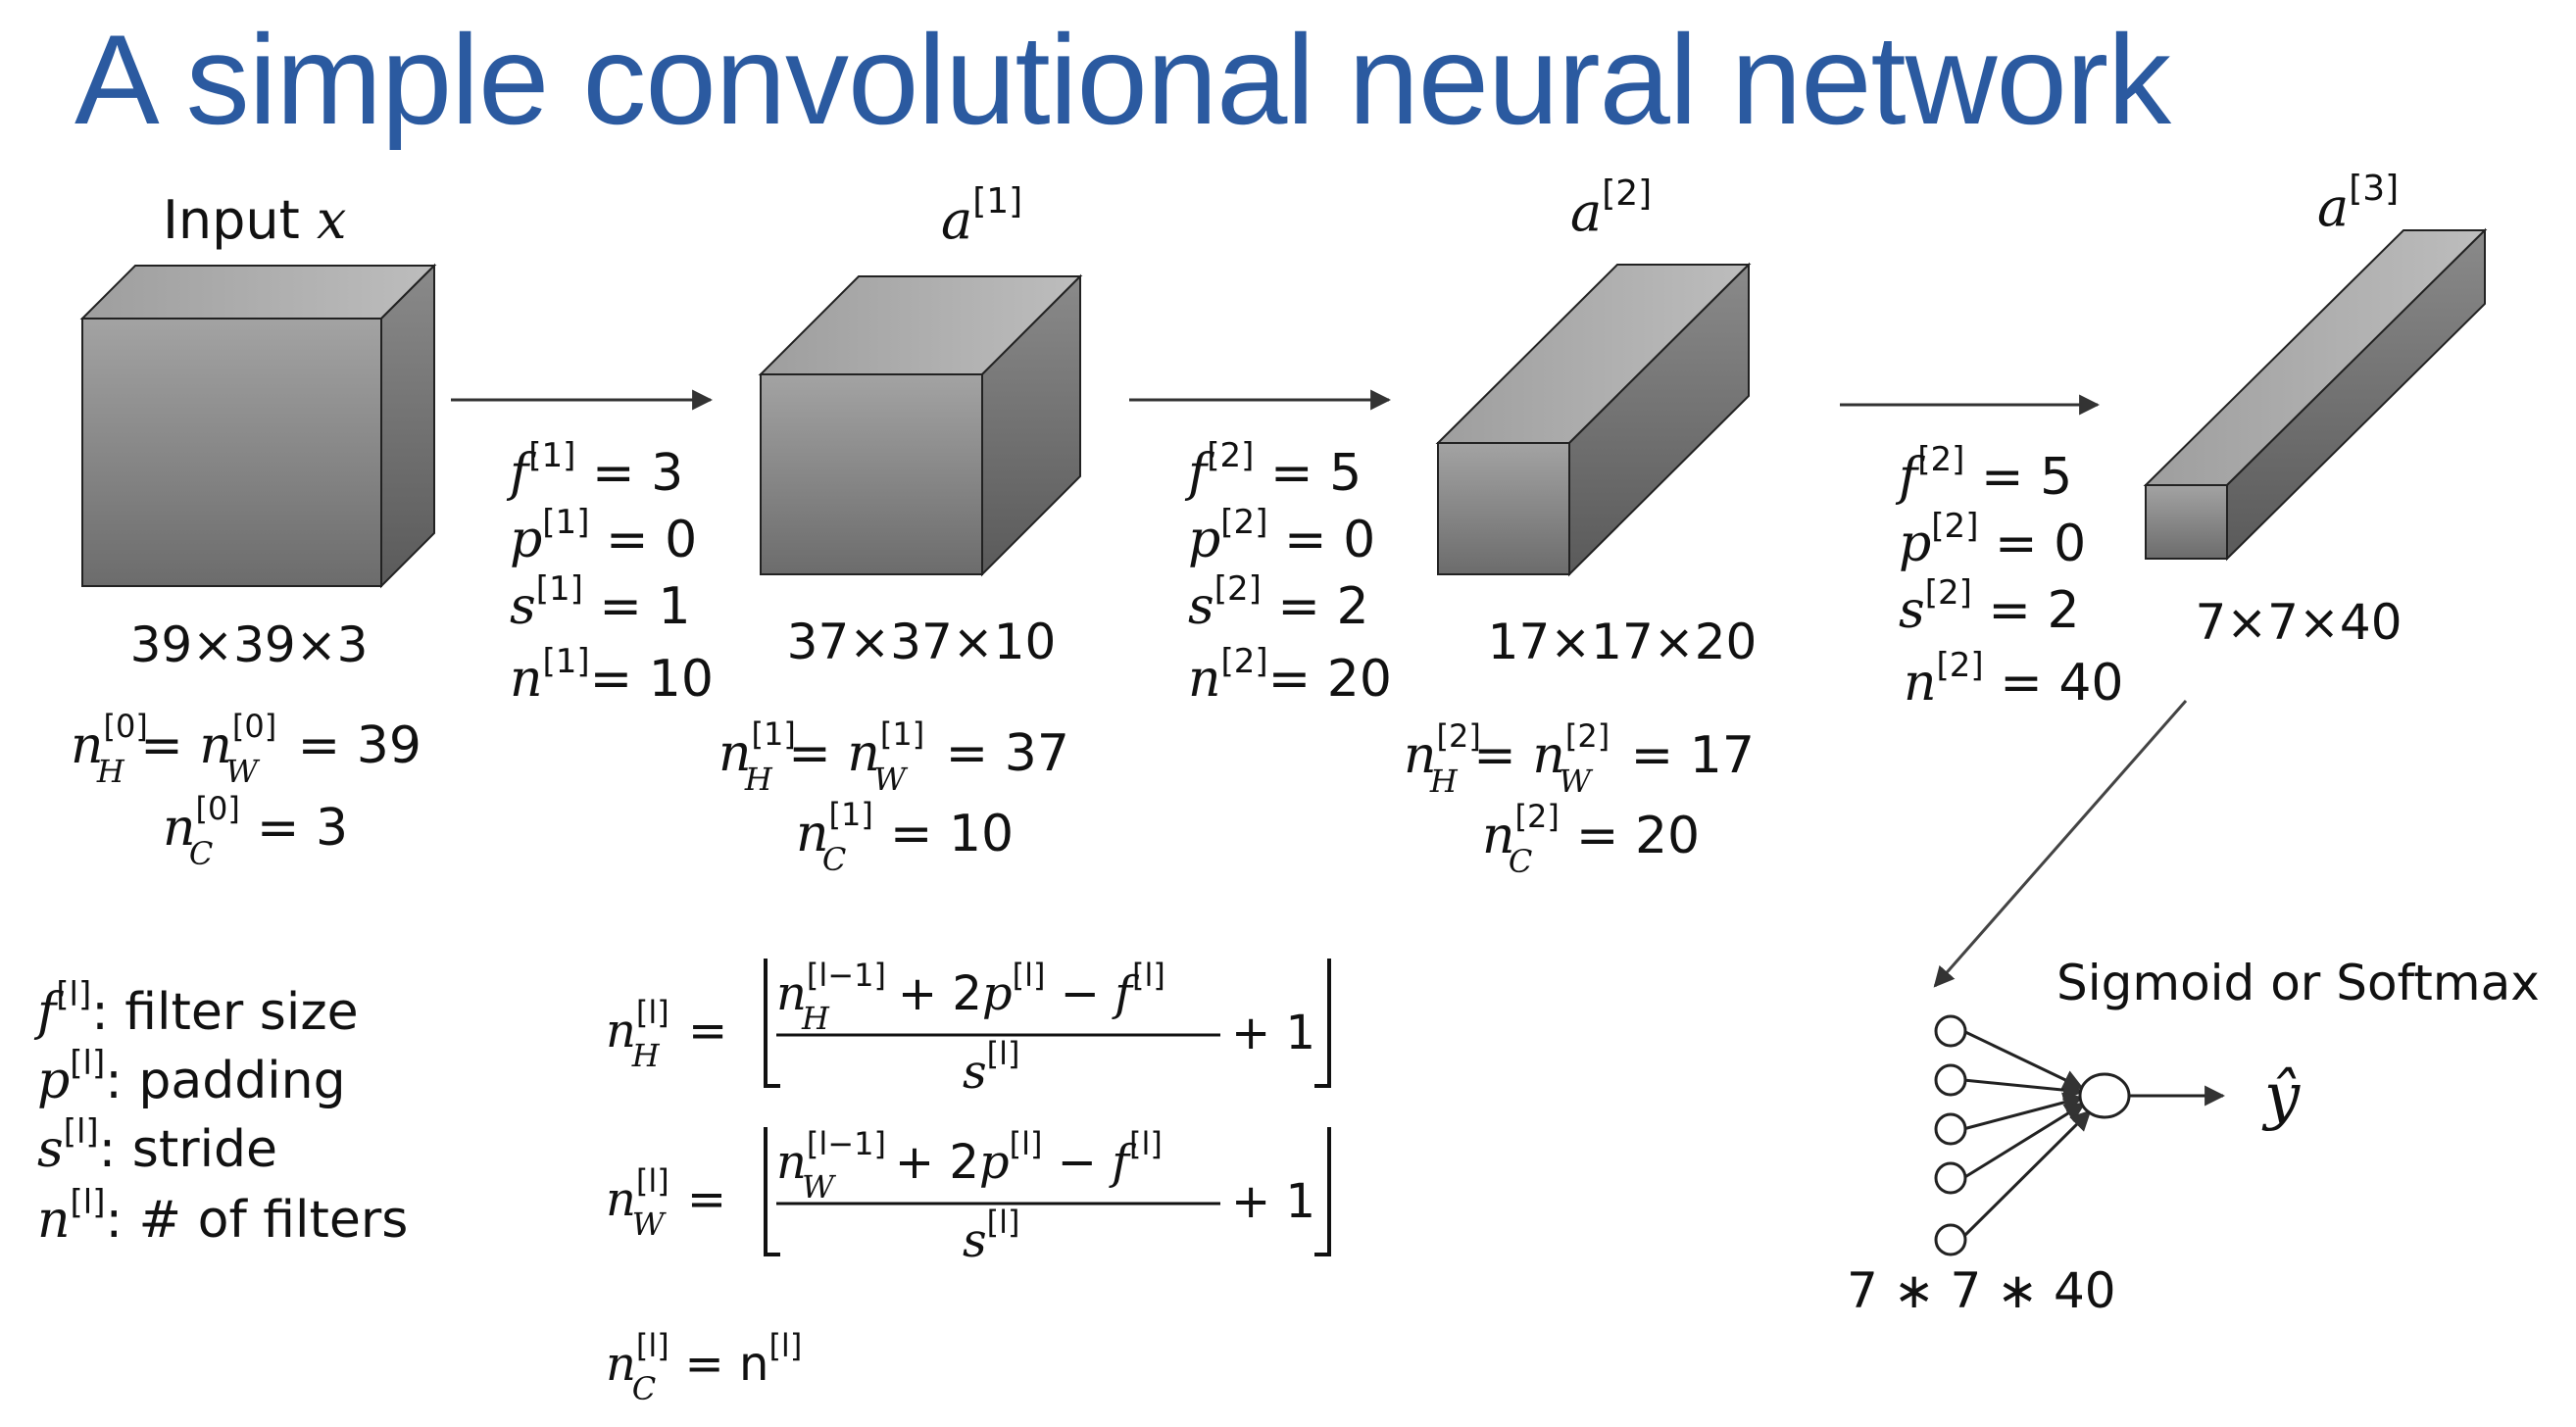  Describe the element at coordinates (191, 1077) in the screenshot. I see `legend-padding: p[l]: padding` at that location.